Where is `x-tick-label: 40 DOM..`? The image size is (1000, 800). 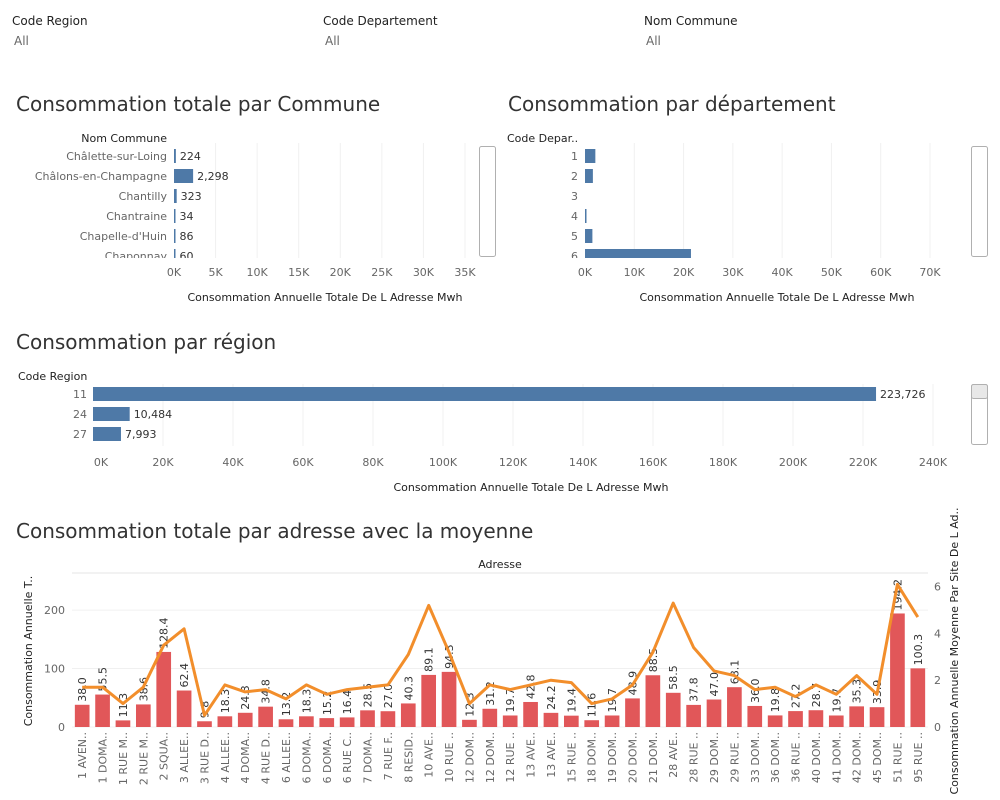
x-tick-label: 40 DOM.. is located at coordinates (816, 757).